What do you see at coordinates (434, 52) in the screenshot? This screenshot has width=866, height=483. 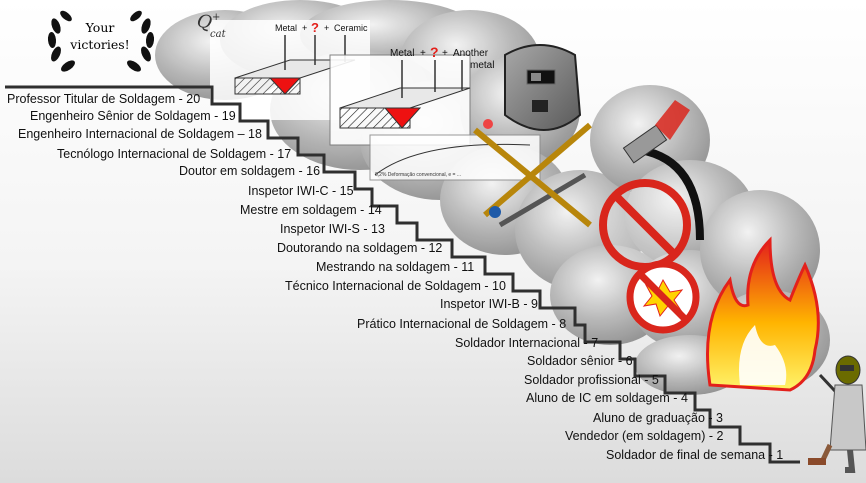 I see `sketch2-question: ?` at bounding box center [434, 52].